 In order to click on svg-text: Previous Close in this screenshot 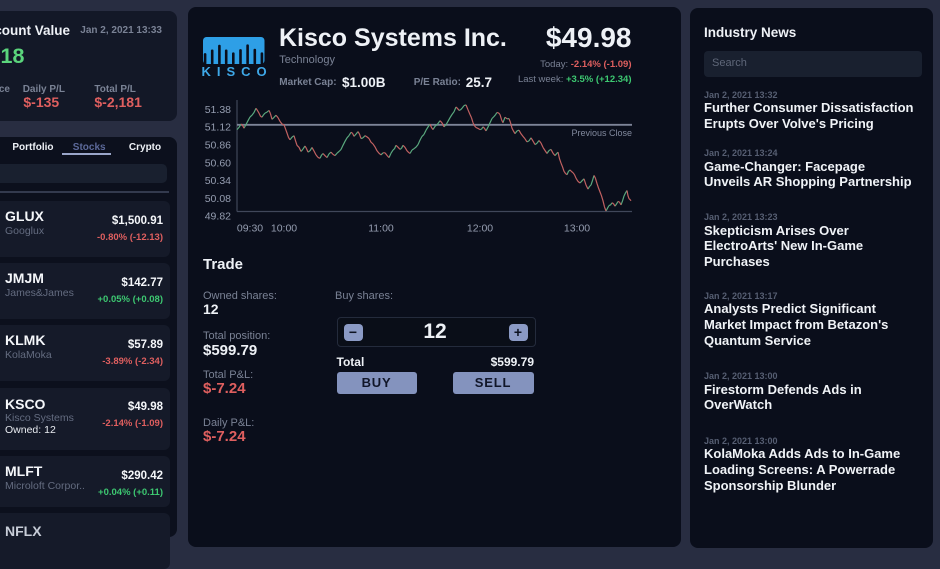, I will do `click(601, 133)`.